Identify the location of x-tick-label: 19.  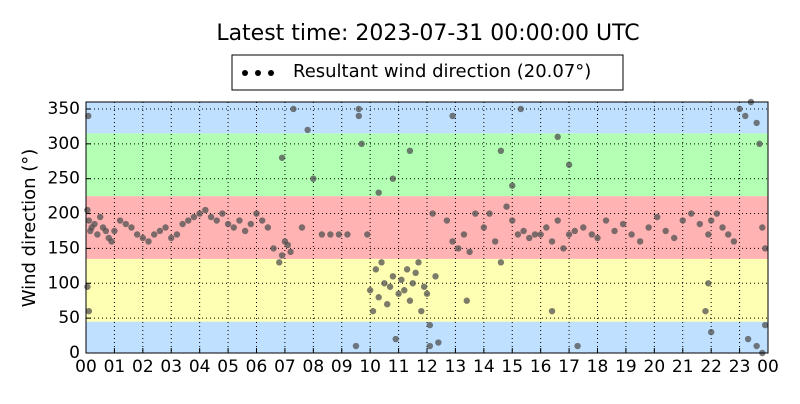
(626, 367).